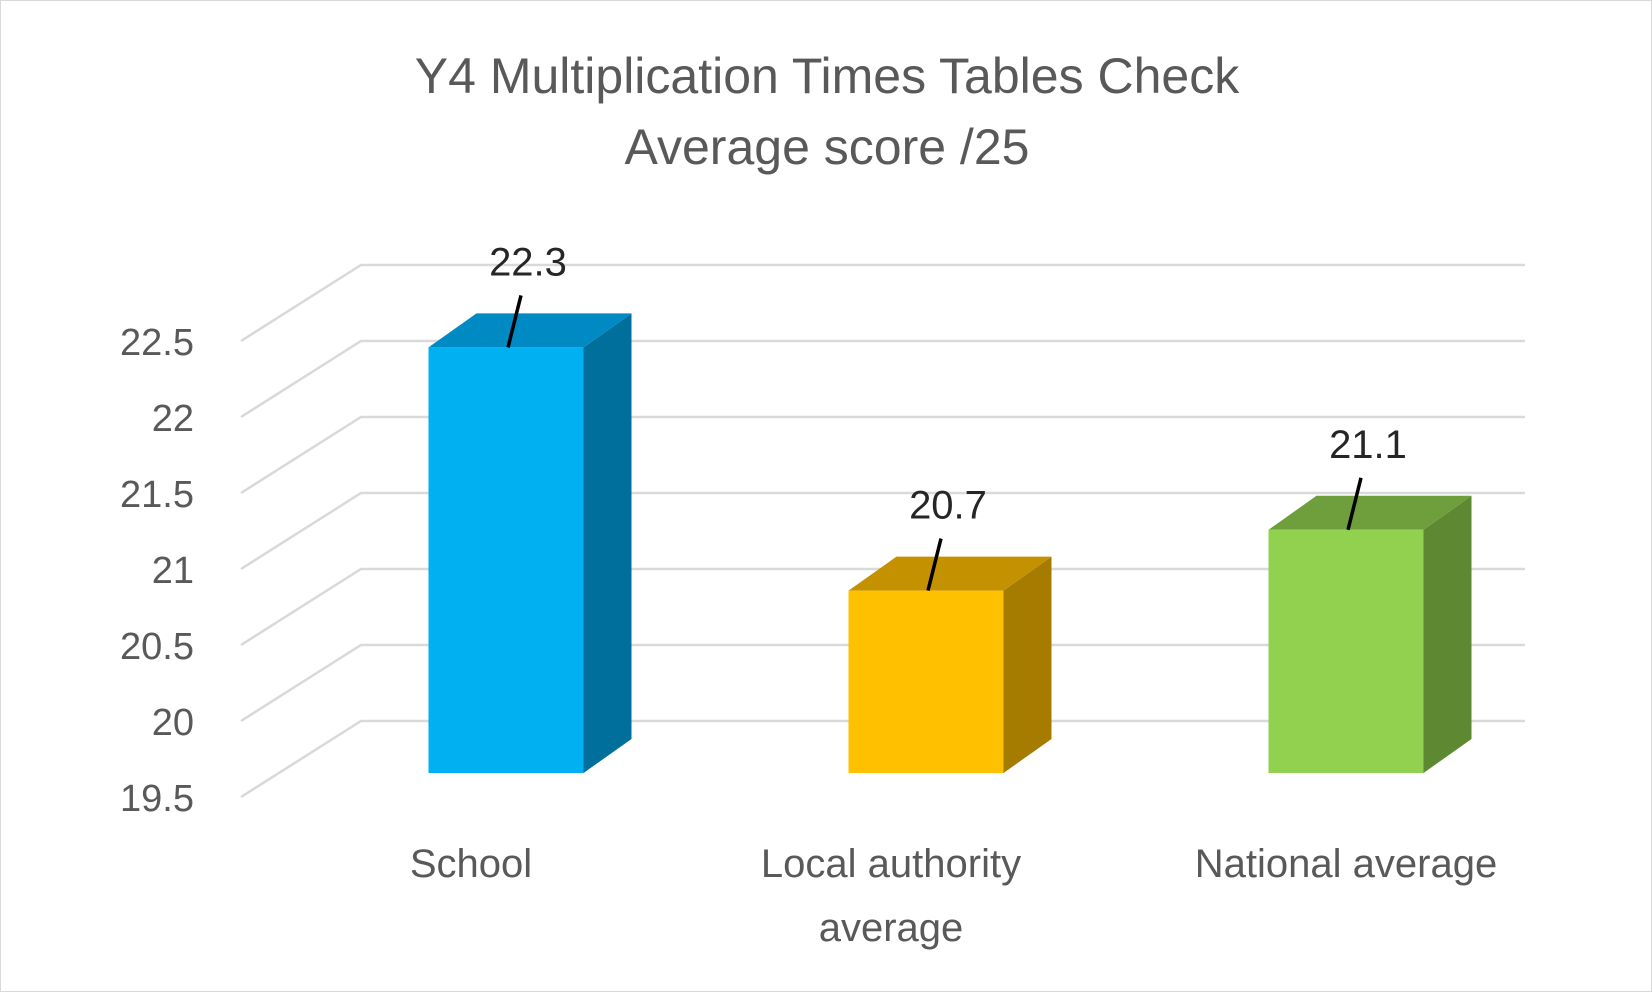 This screenshot has width=1652, height=993. Describe the element at coordinates (173, 723) in the screenshot. I see `y-tick-label: 20` at that location.